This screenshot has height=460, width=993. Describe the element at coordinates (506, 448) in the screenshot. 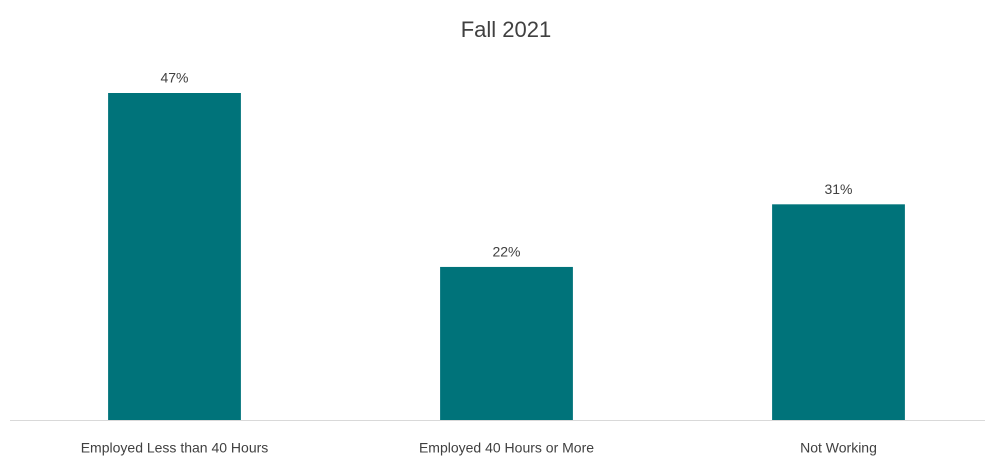

I see `x-tick-label: Employed 40 Hours or More` at that location.